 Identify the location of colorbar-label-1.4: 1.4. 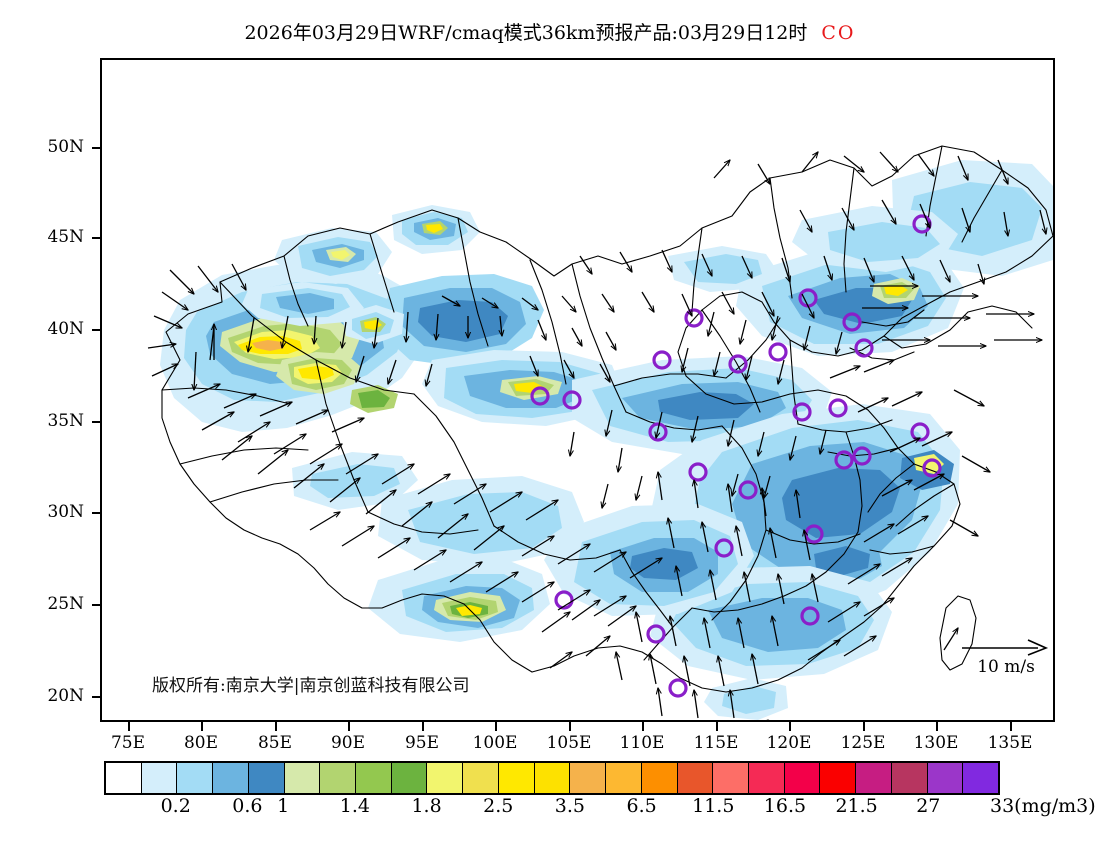
(354, 806).